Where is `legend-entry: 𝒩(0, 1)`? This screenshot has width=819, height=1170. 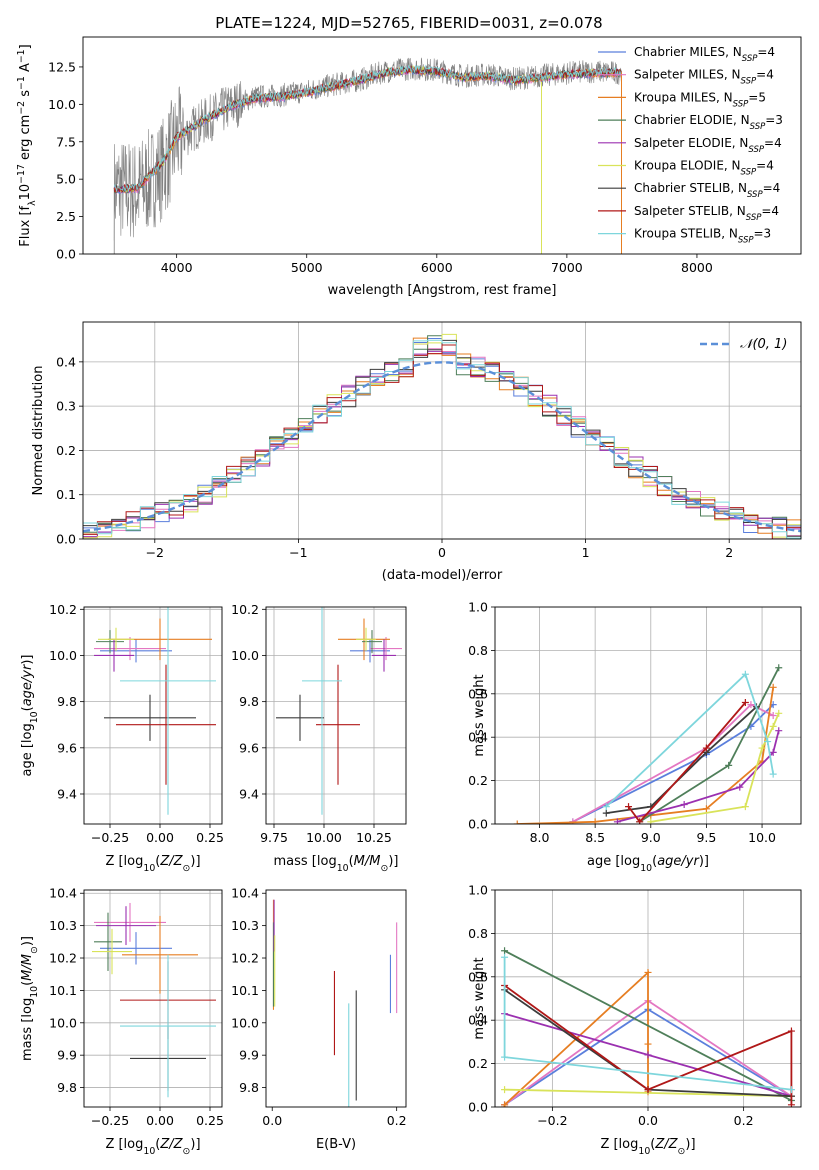
legend-entry: 𝒩(0, 1) is located at coordinates (763, 344).